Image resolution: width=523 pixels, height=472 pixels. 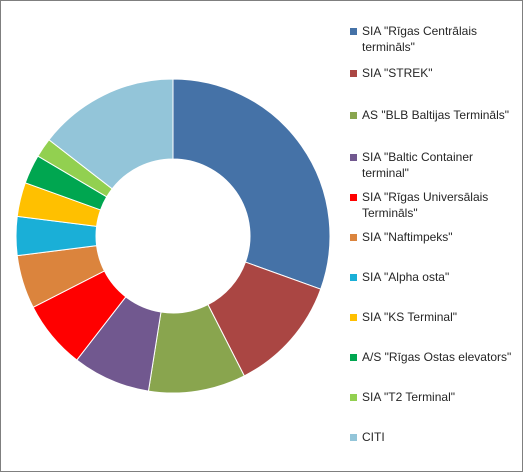 What do you see at coordinates (410, 317) in the screenshot?
I see `legend-label: SIA "KS Terminal"` at bounding box center [410, 317].